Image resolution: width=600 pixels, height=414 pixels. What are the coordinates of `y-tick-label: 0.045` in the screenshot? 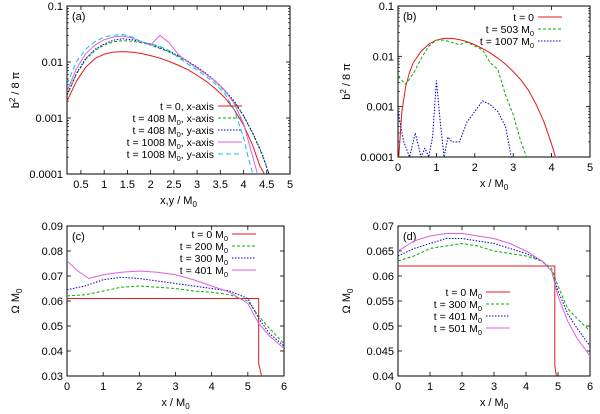 It's located at (380, 352).